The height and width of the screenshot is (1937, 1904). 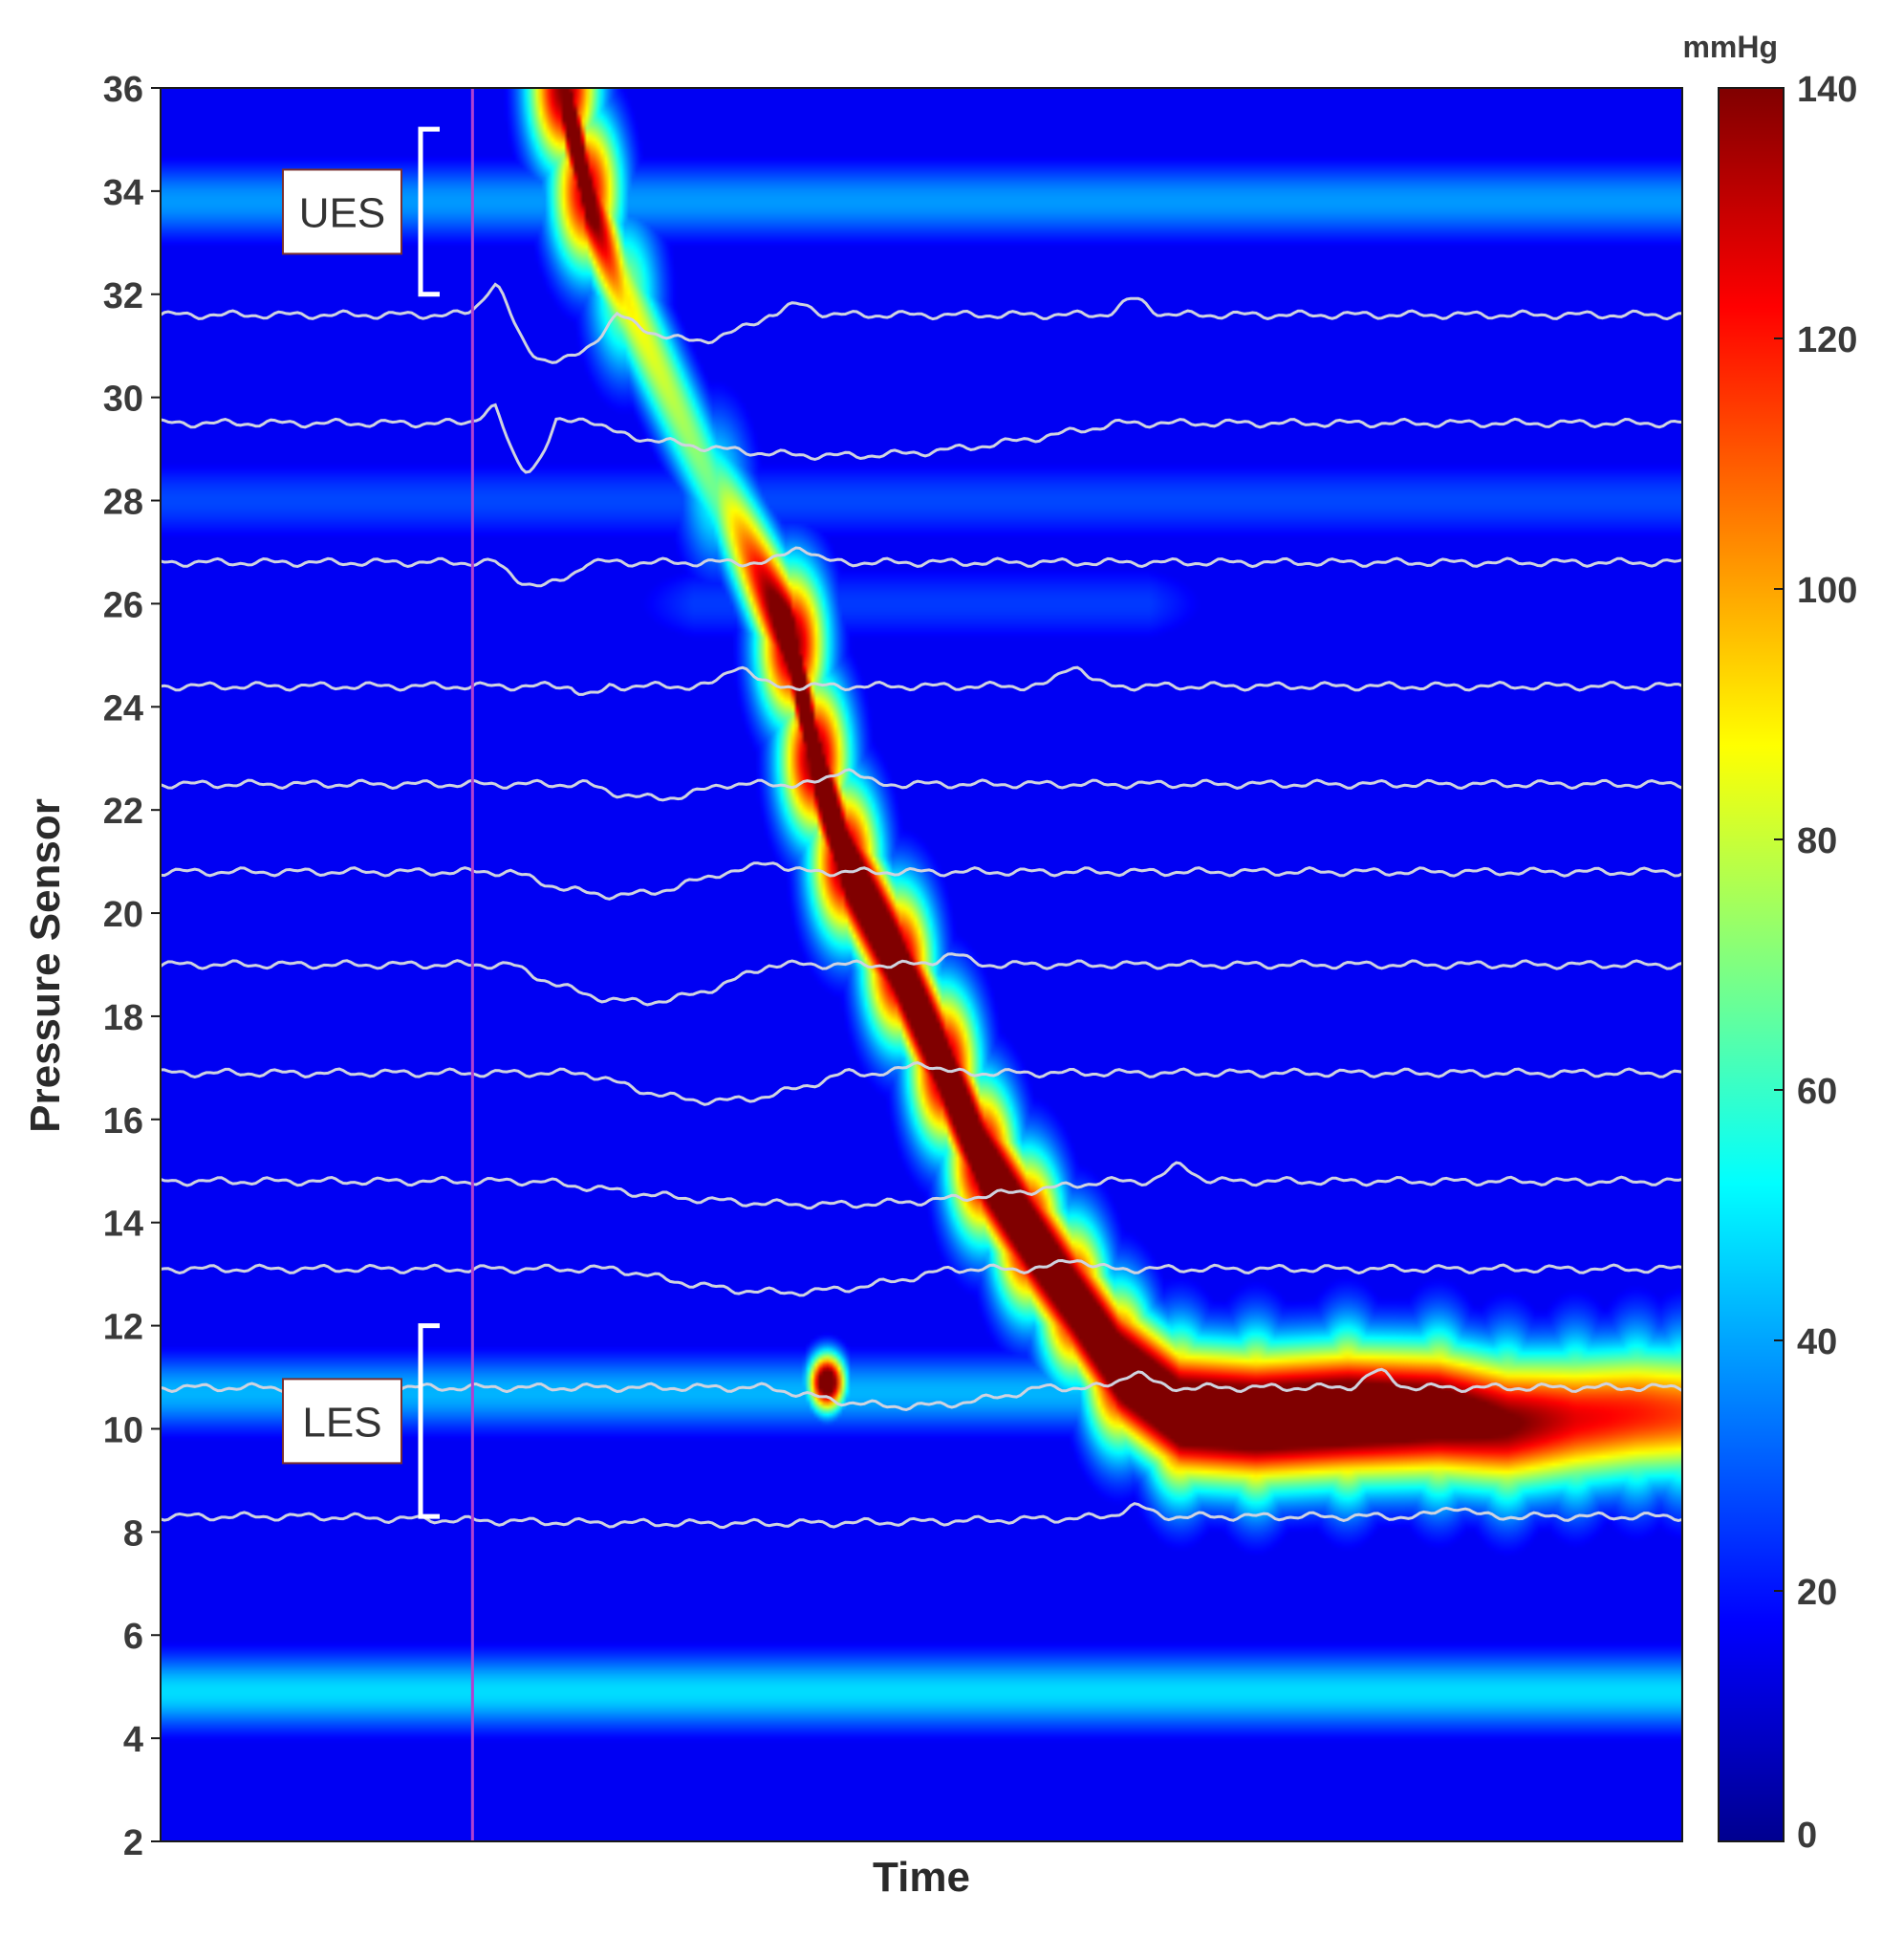 I want to click on colorbar-tick-label: 120, so click(x=1827, y=340).